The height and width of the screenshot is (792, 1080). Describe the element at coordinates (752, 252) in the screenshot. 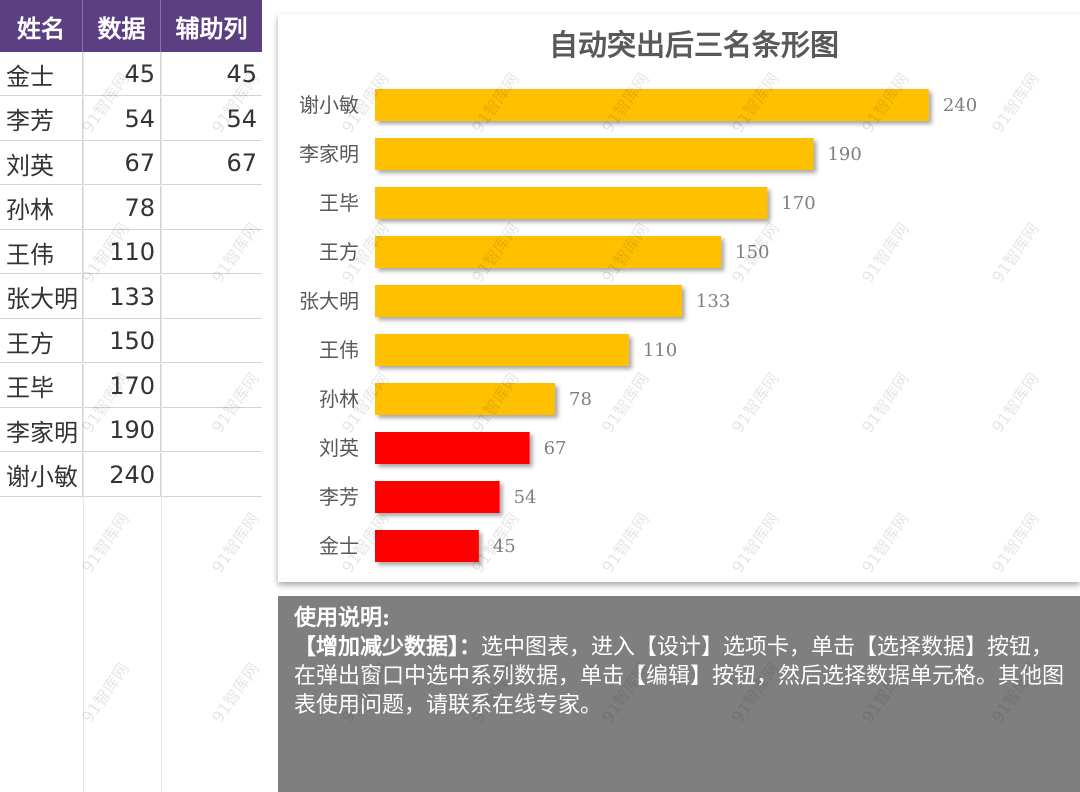

I see `data-label: 150` at that location.